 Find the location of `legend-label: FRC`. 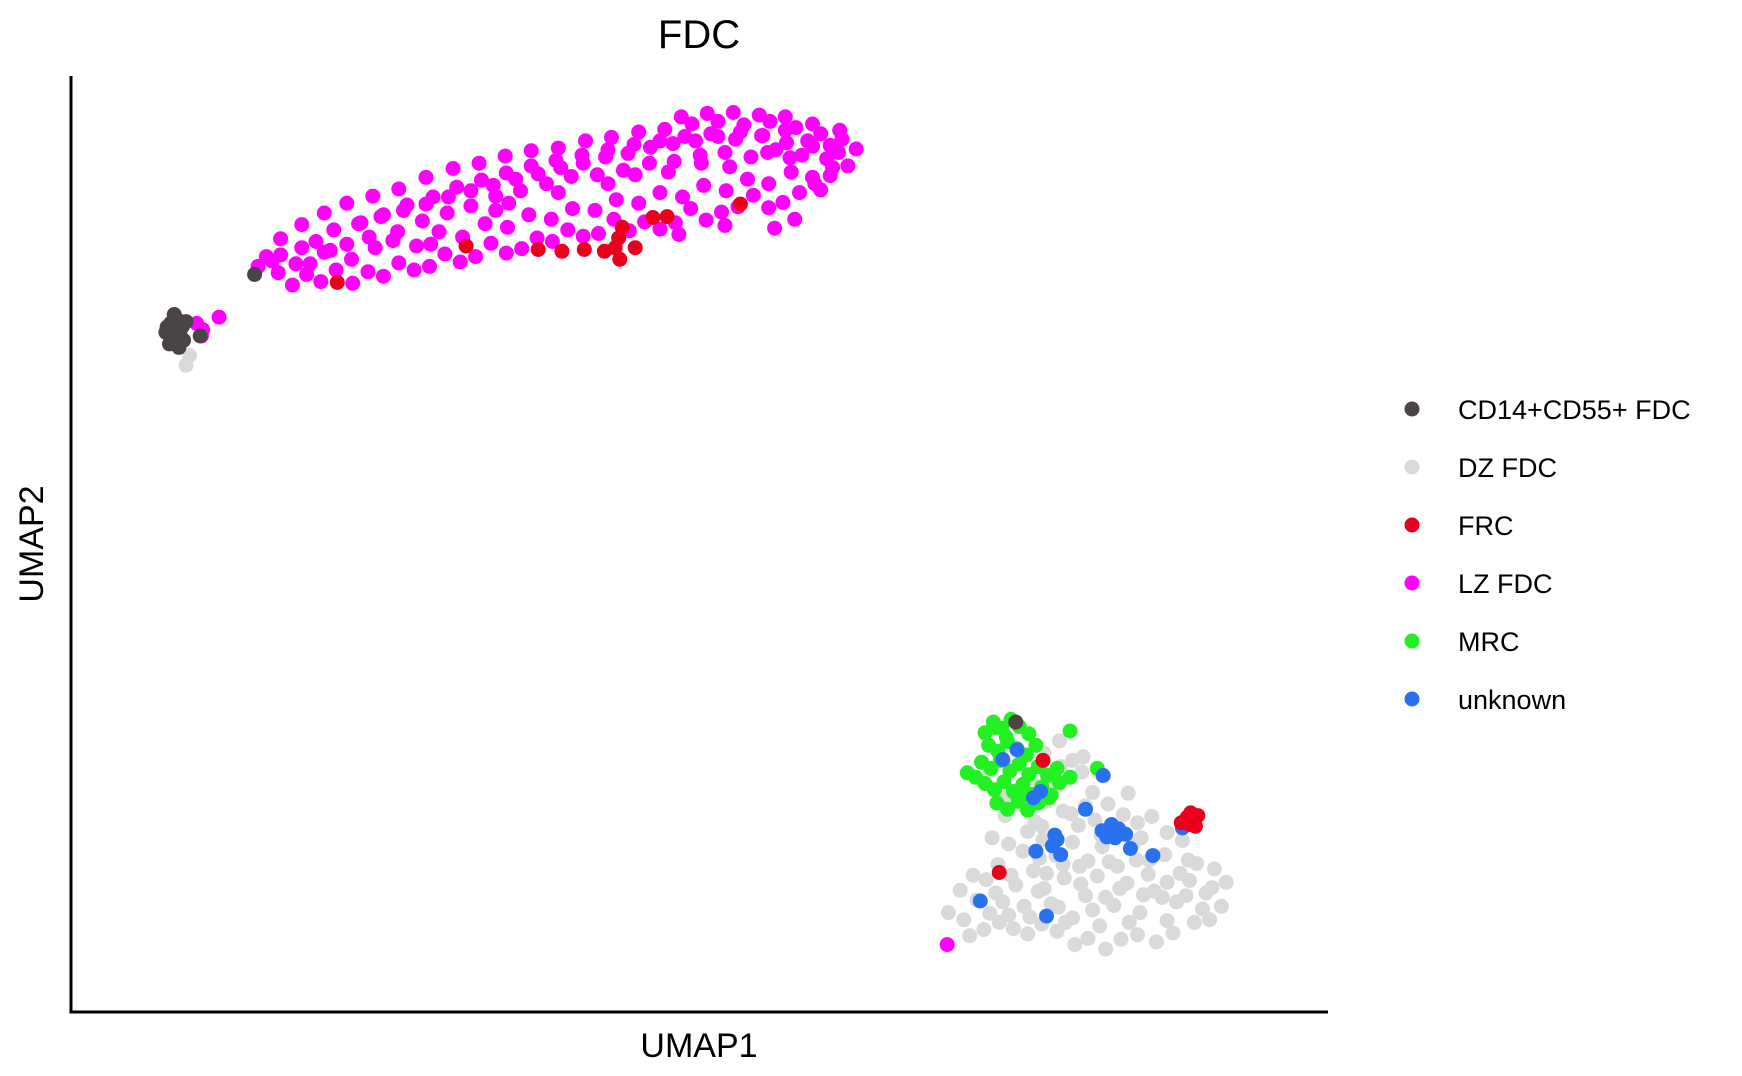

legend-label: FRC is located at coordinates (1486, 526).